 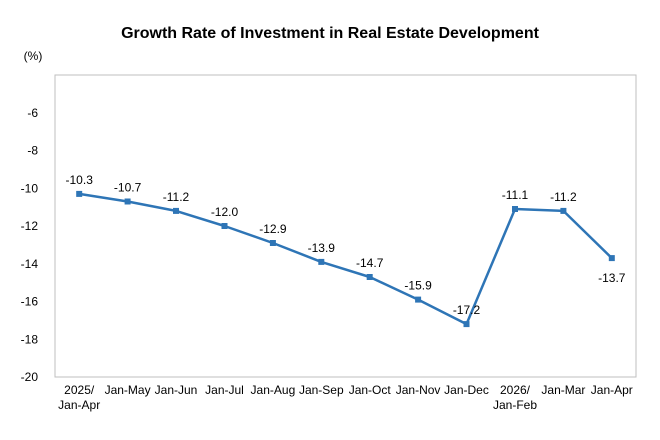 What do you see at coordinates (30, 377) in the screenshot?
I see `y-tick-label: -20` at bounding box center [30, 377].